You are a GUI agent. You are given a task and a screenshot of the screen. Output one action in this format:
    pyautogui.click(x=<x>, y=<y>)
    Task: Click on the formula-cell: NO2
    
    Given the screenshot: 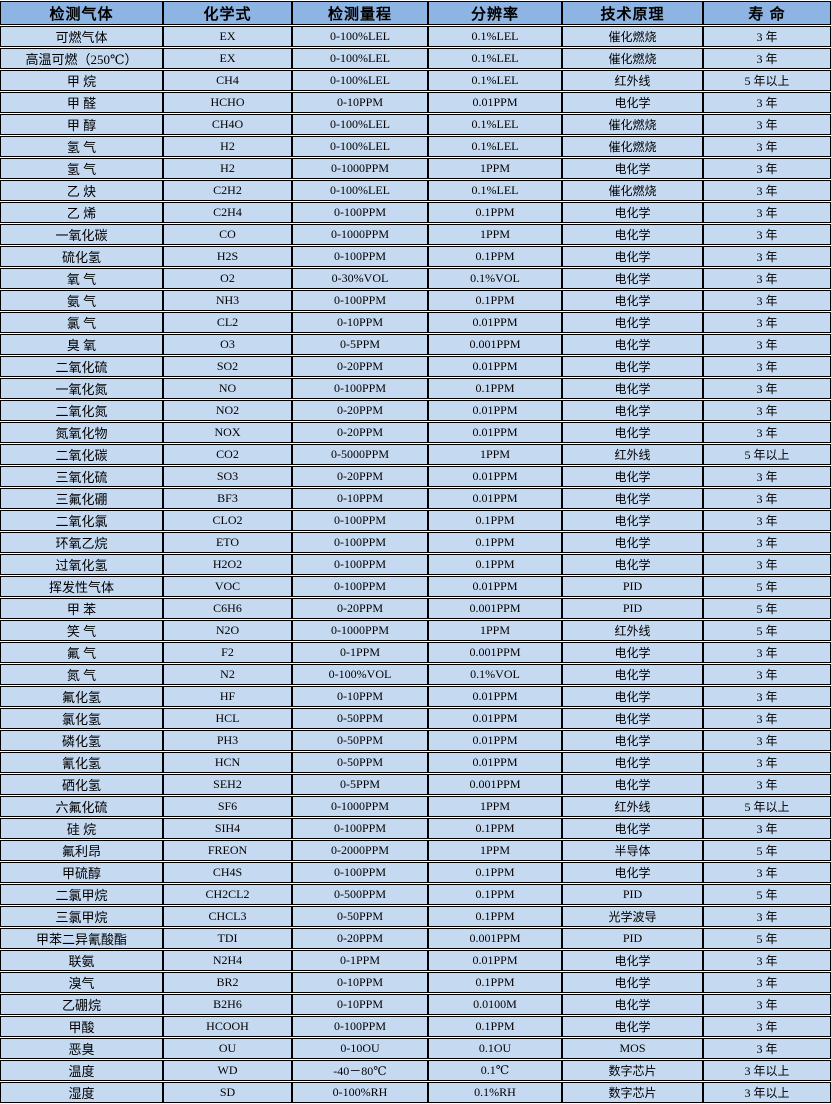 What is the action you would take?
    pyautogui.click(x=227, y=410)
    